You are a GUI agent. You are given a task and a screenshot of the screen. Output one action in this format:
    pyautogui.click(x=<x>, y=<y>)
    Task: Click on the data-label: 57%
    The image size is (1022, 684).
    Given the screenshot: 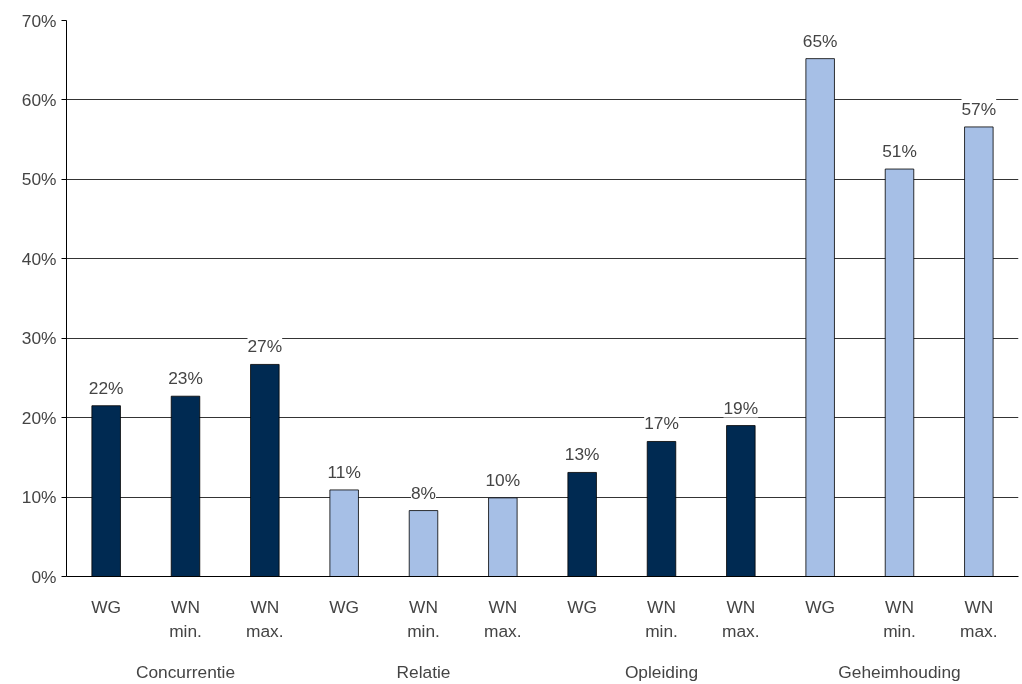 What is the action you would take?
    pyautogui.click(x=979, y=108)
    